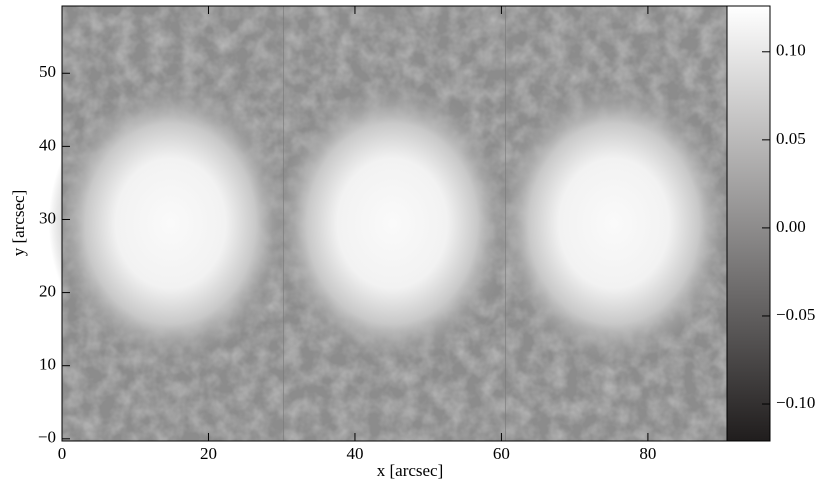  I want to click on colorbar, so click(748, 223).